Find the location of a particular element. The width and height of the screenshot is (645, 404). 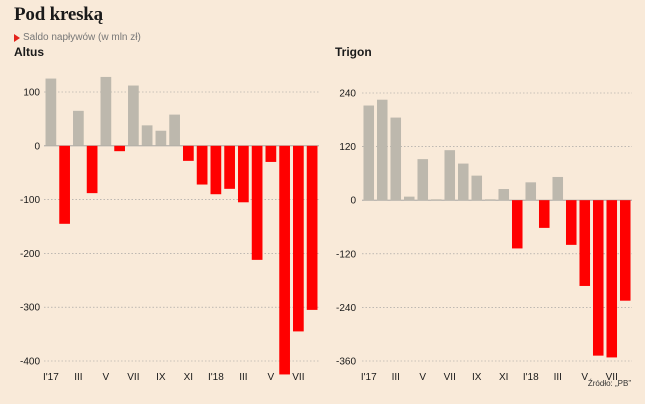

x-tick-label-trigon: IX is located at coordinates (477, 377).